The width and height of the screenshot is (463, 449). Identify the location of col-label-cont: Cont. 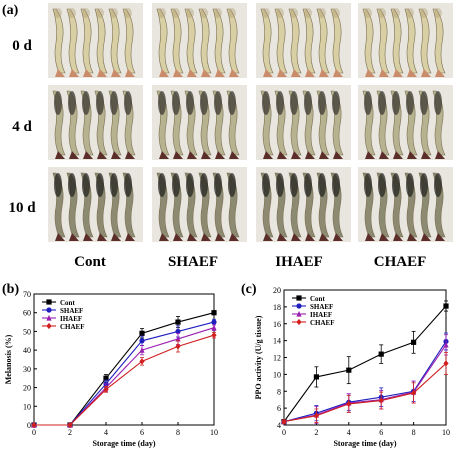
(90, 262).